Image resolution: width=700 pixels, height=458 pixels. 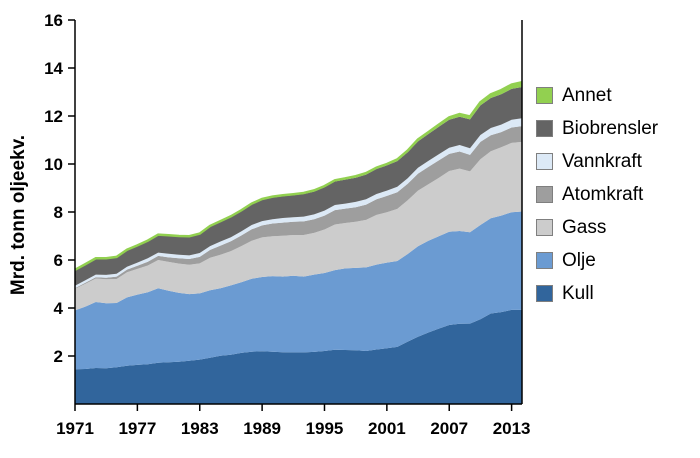 What do you see at coordinates (387, 428) in the screenshot?
I see `x-tick-label: 2001` at bounding box center [387, 428].